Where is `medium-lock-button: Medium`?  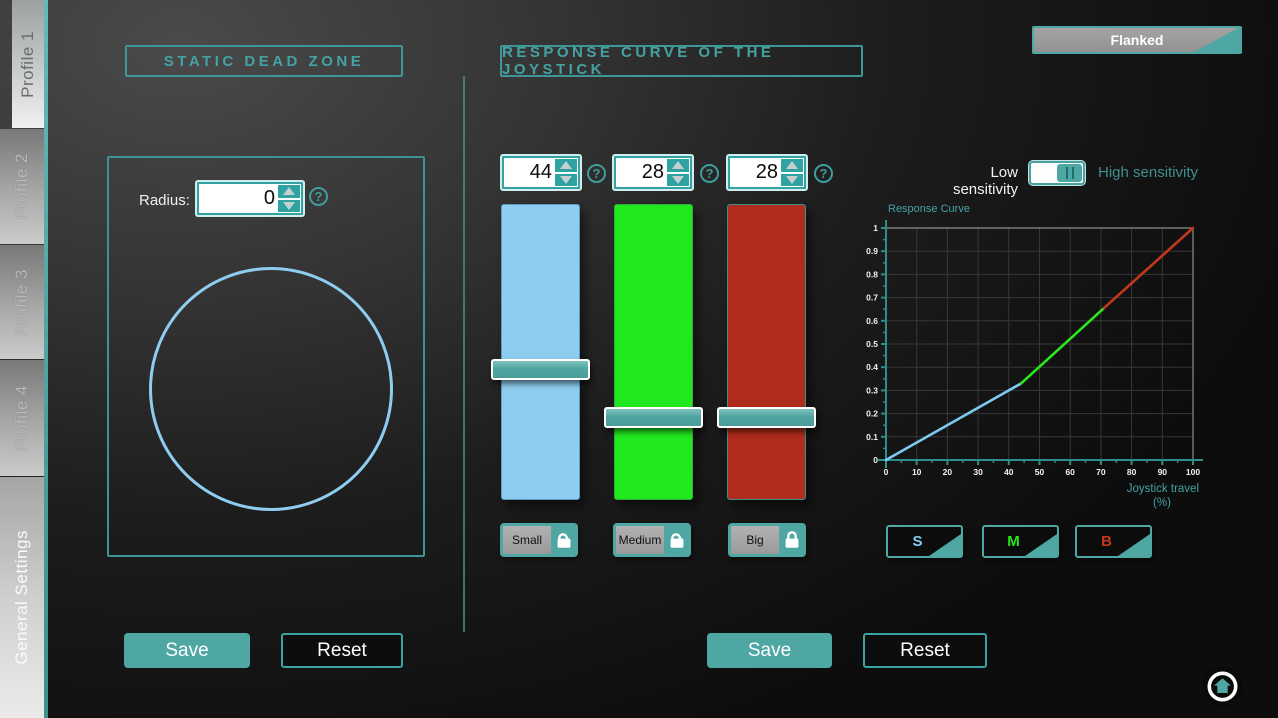
medium-lock-button: Medium is located at coordinates (652, 540).